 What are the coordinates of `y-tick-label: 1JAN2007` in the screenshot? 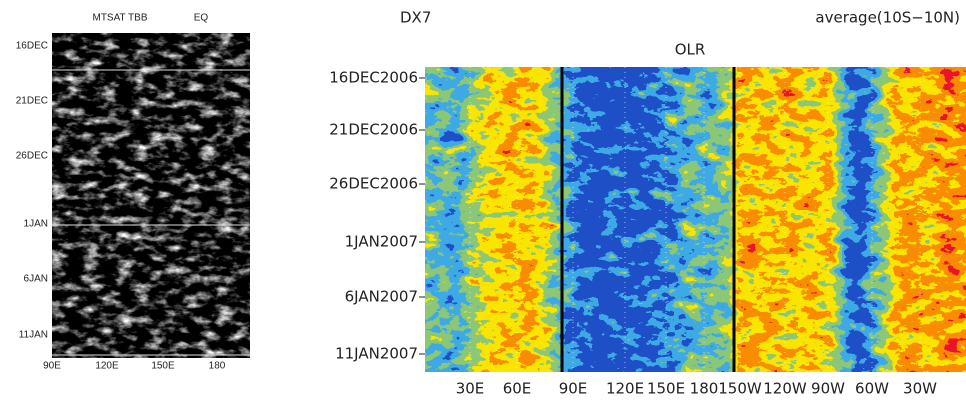 It's located at (381, 242).